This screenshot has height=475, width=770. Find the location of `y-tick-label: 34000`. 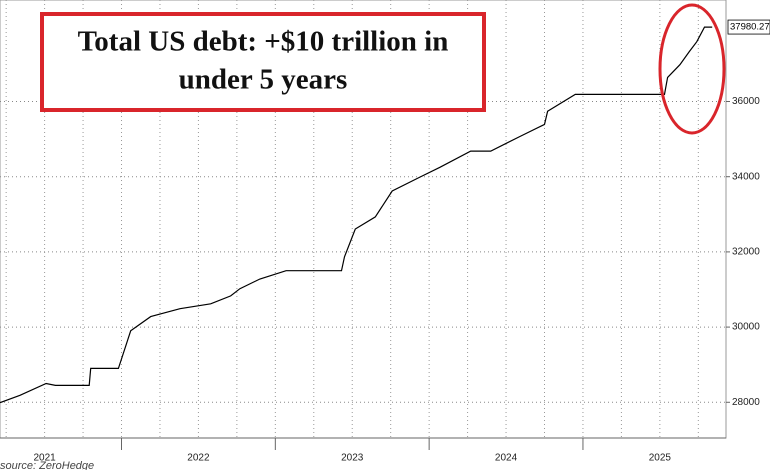

y-tick-label: 34000 is located at coordinates (746, 176).